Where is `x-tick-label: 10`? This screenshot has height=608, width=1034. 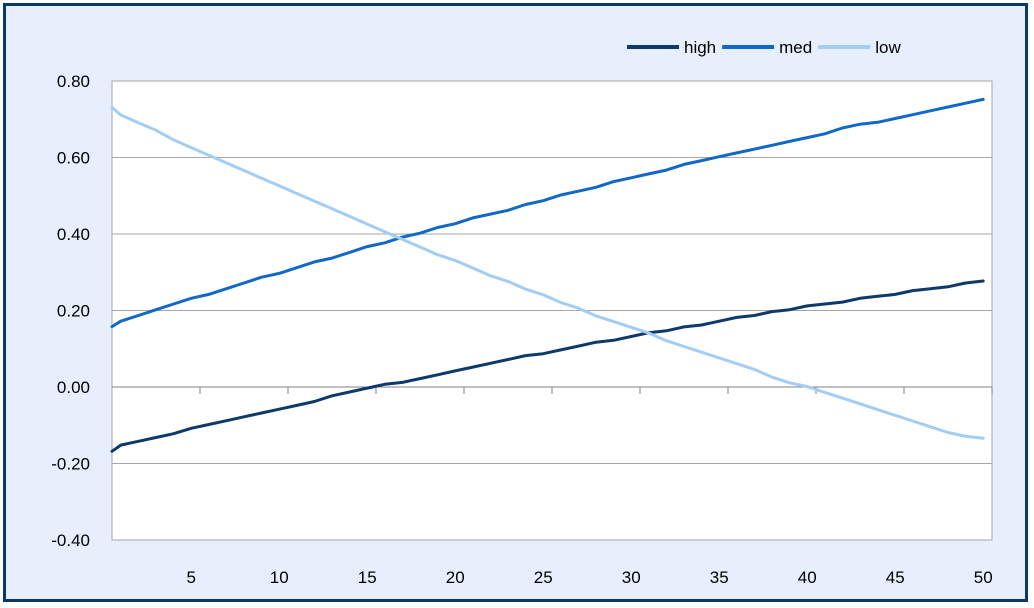
x-tick-label: 10 is located at coordinates (279, 577).